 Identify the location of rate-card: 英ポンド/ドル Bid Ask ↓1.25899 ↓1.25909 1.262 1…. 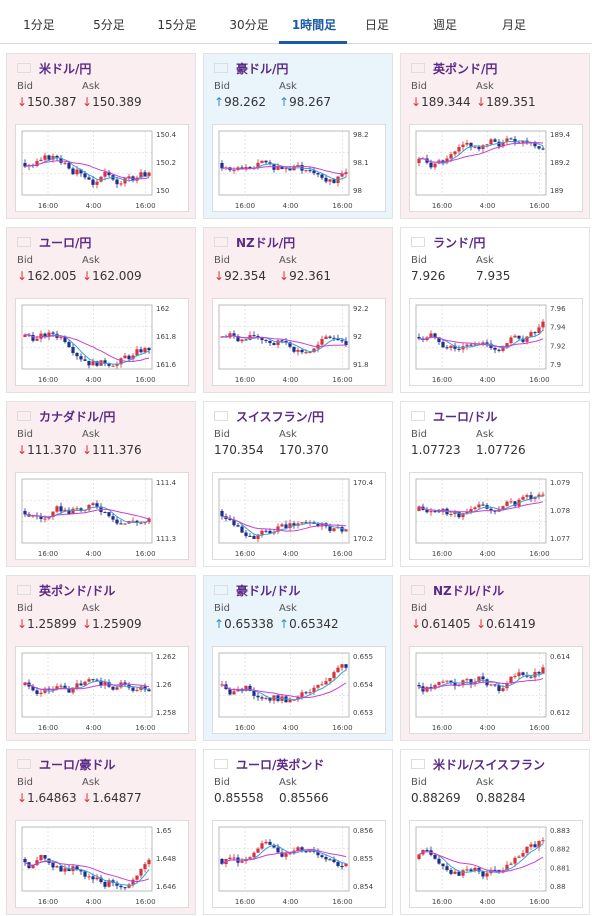
(101, 658).